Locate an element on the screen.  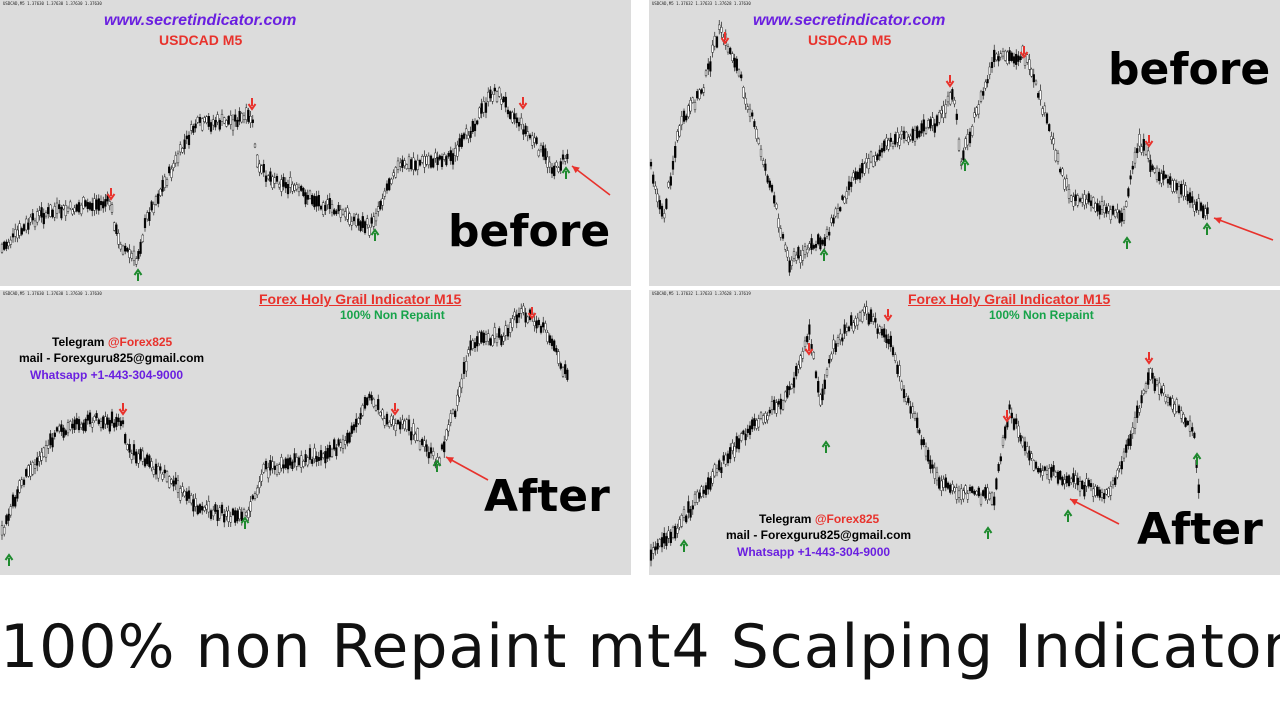
after-label: After is located at coordinates (1200, 529).